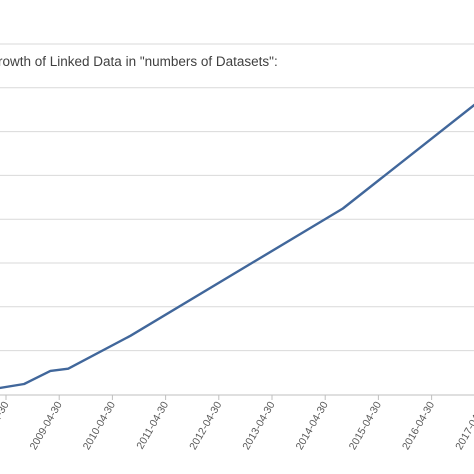 The image size is (474, 474). What do you see at coordinates (258, 425) in the screenshot?
I see `x-tick-label: 2013-04-30` at bounding box center [258, 425].